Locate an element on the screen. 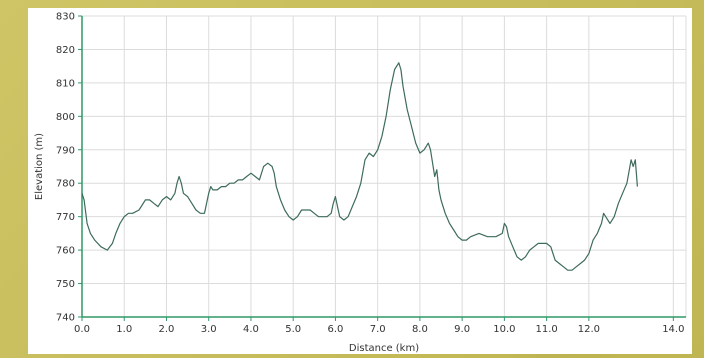 This screenshot has width=704, height=358. y-axis-title: Elevation (m) is located at coordinates (39, 166).